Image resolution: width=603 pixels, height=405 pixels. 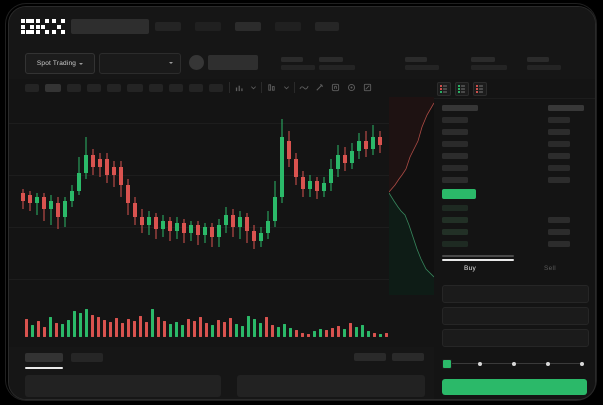 I want to click on bottom-panel-right, so click(x=331, y=386).